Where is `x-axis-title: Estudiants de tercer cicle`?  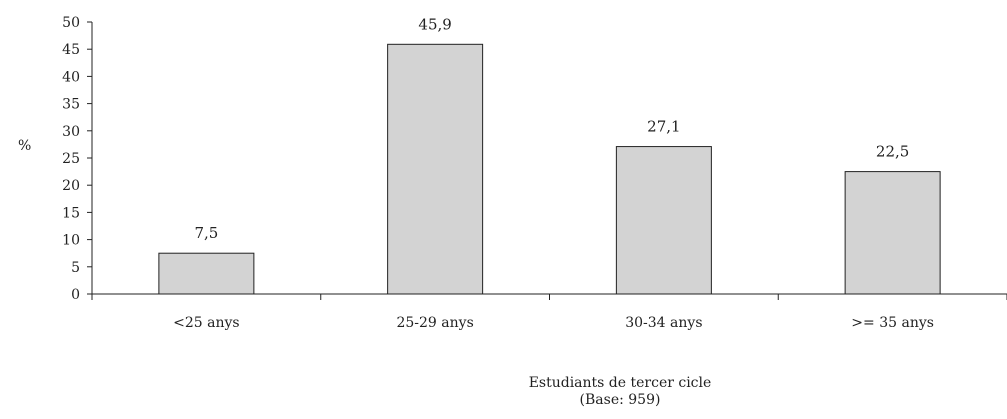 x-axis-title: Estudiants de tercer cicle is located at coordinates (620, 383).